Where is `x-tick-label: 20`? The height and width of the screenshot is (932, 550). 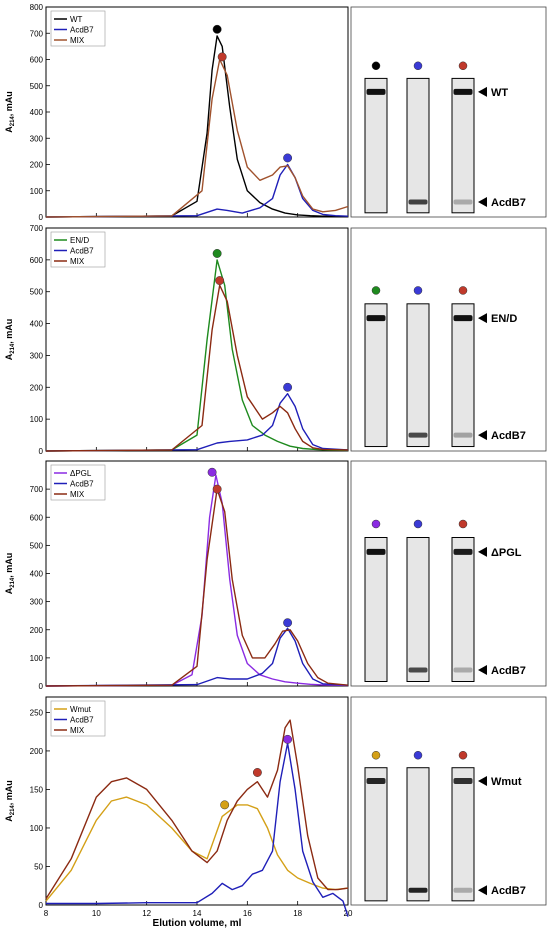 x-tick-label: 20 is located at coordinates (348, 913).